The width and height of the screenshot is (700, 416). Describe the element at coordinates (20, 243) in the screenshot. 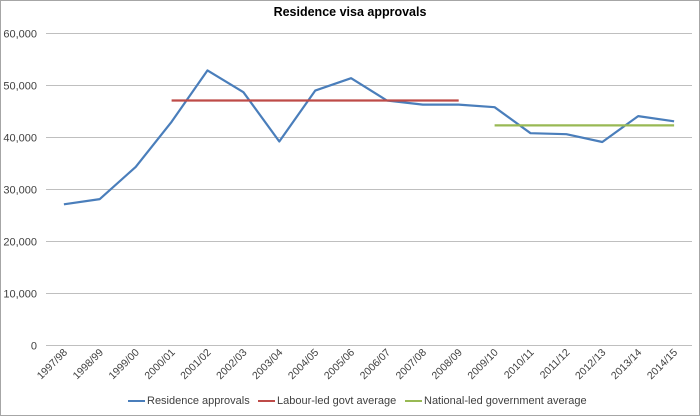

I see `y-tick-label: 20,000` at that location.